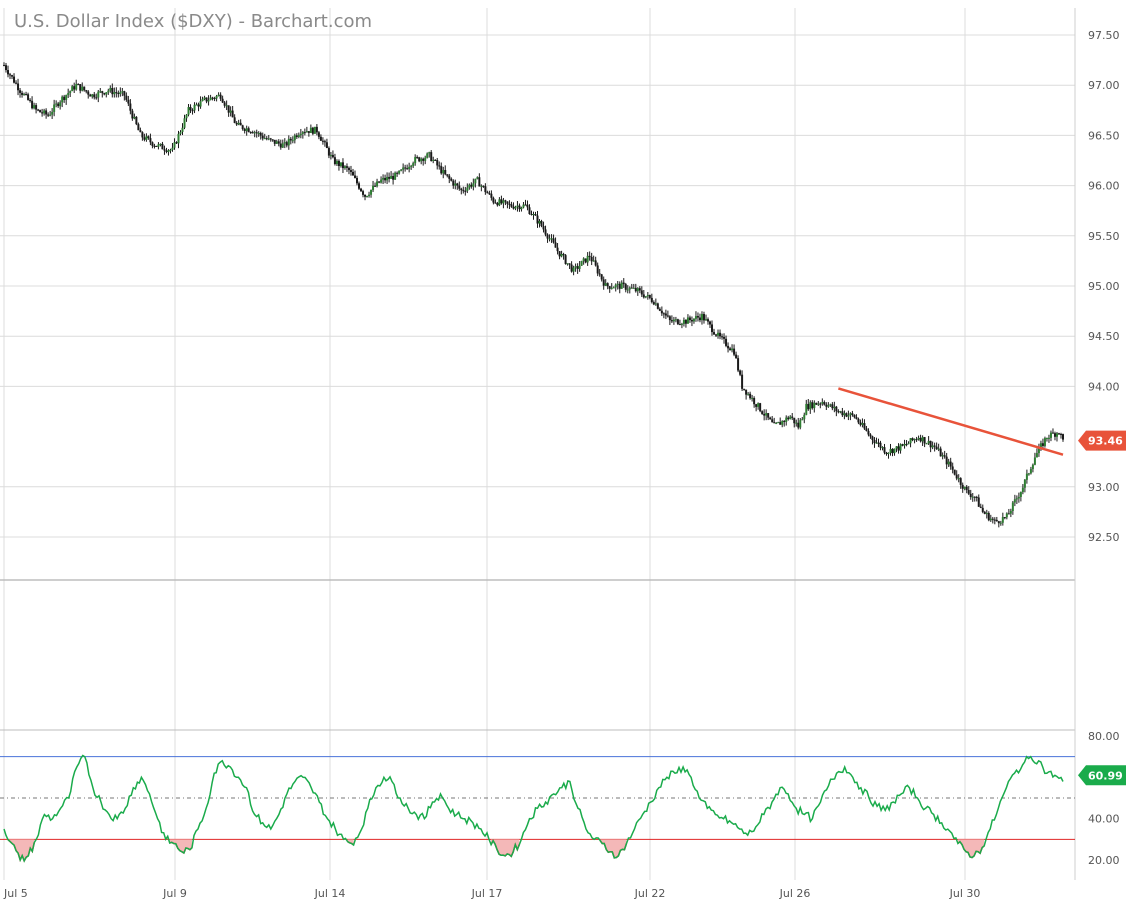 Image resolution: width=1145 pixels, height=910 pixels. Describe the element at coordinates (1104, 386) in the screenshot. I see `price-tick-label: 94.00` at that location.